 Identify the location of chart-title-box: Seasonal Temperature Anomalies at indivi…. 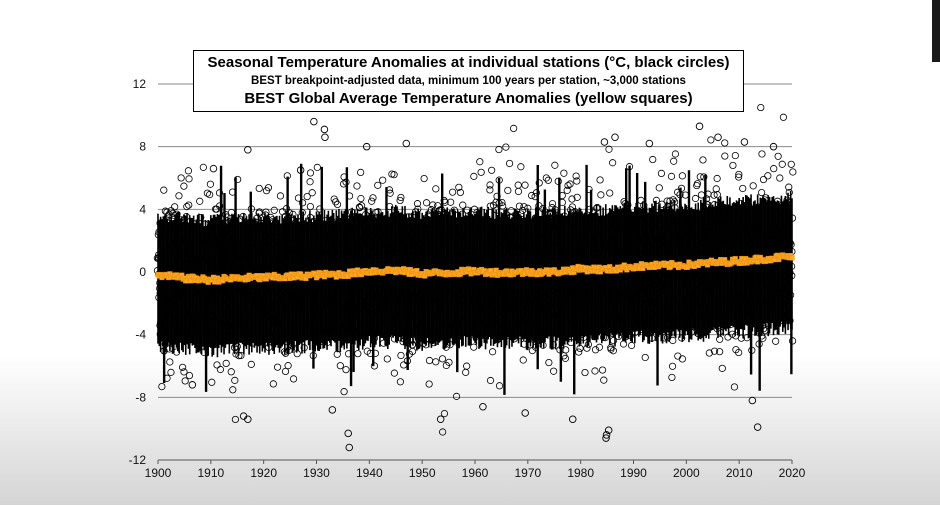
(468, 81).